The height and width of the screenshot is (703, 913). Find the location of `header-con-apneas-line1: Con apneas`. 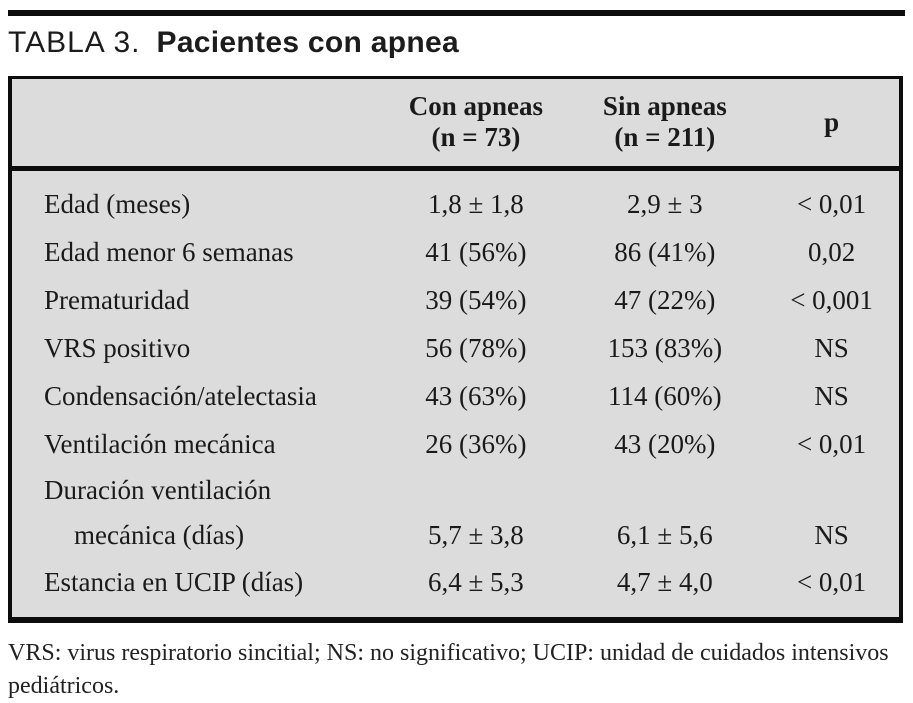

header-con-apneas-line1: Con apneas is located at coordinates (476, 106).